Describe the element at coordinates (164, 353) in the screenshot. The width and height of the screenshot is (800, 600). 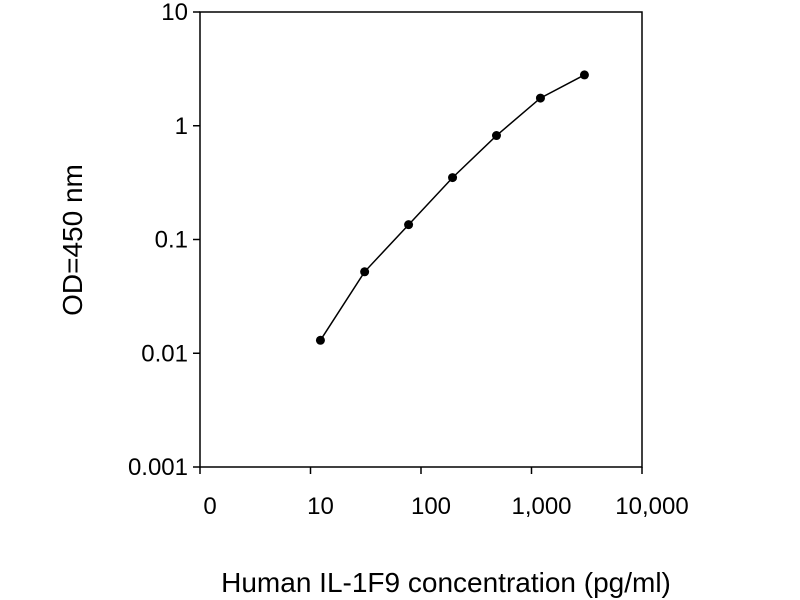
I see `y-tick-label: 0.01` at that location.